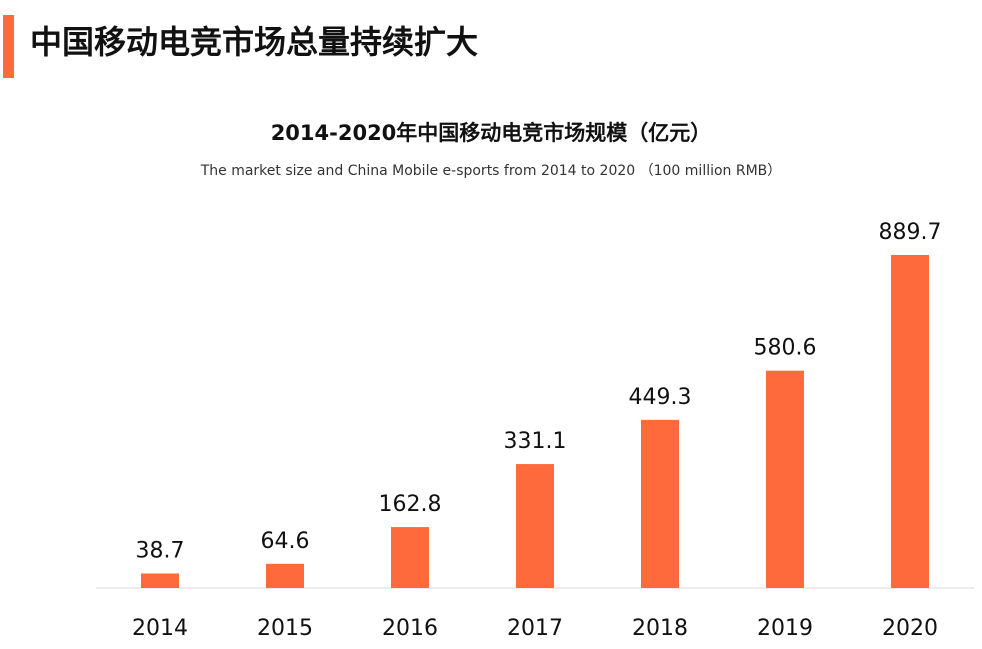  What do you see at coordinates (160, 551) in the screenshot?
I see `data-label-2014: 38.7` at bounding box center [160, 551].